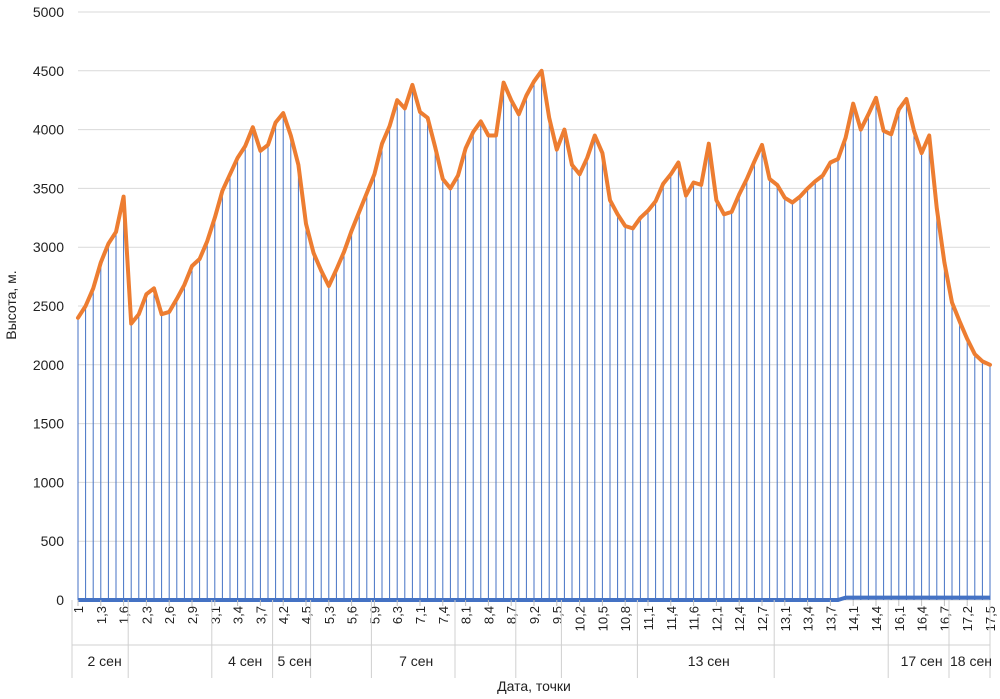 The width and height of the screenshot is (1000, 699). Describe the element at coordinates (557, 615) in the screenshot. I see `x-tick-label: 9,5` at that location.